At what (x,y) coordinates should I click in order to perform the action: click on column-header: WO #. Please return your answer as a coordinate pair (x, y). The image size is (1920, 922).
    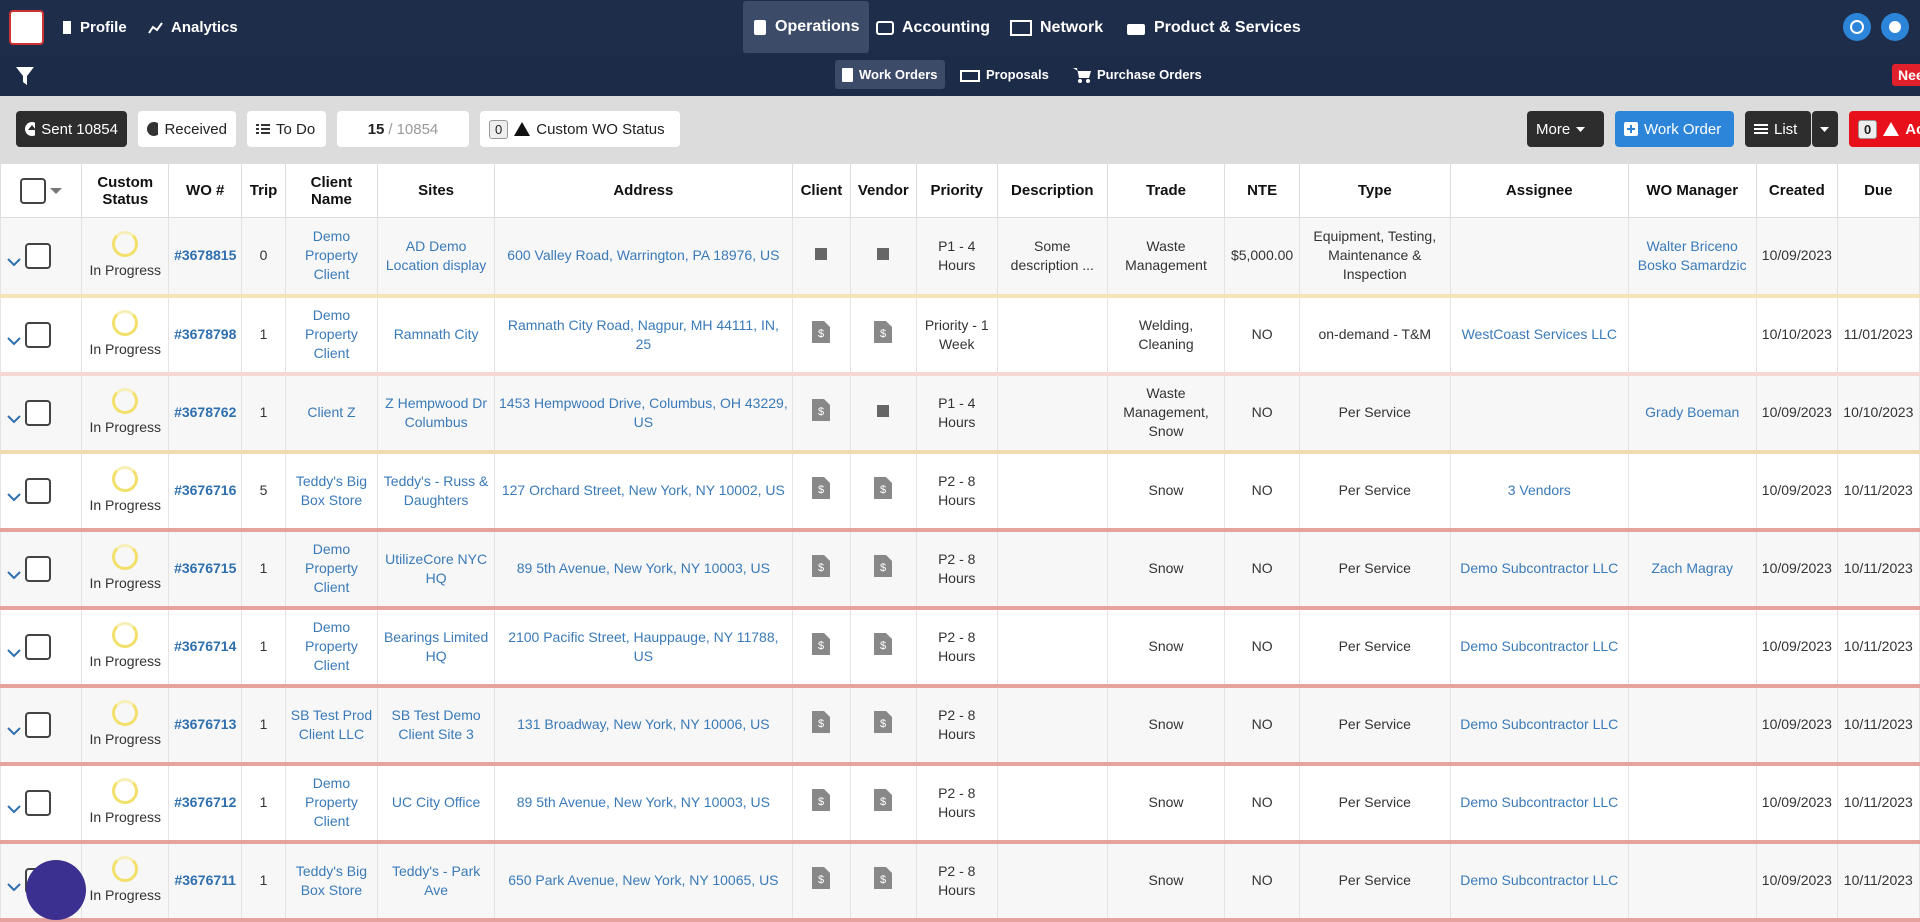
    Looking at the image, I should click on (205, 191).